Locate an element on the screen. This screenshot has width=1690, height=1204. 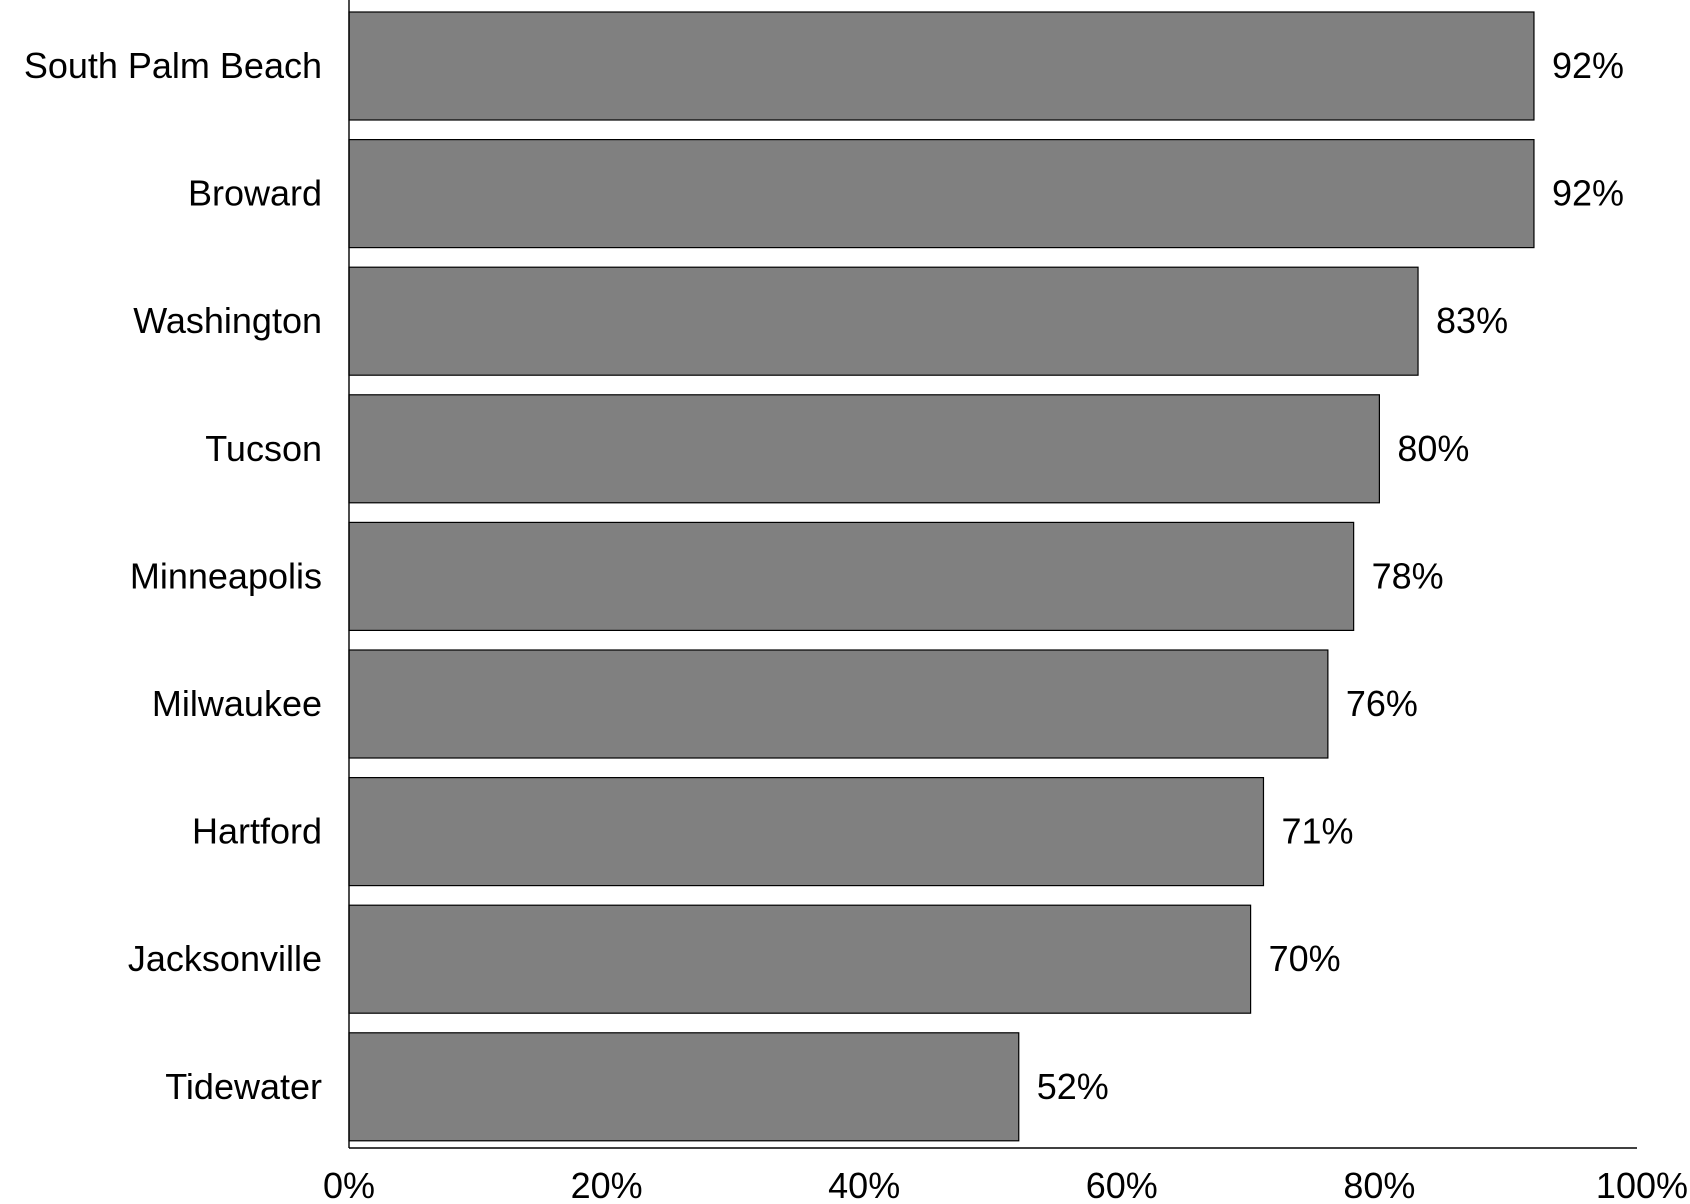
x-tick-label-5: 100% is located at coordinates (1642, 1184).